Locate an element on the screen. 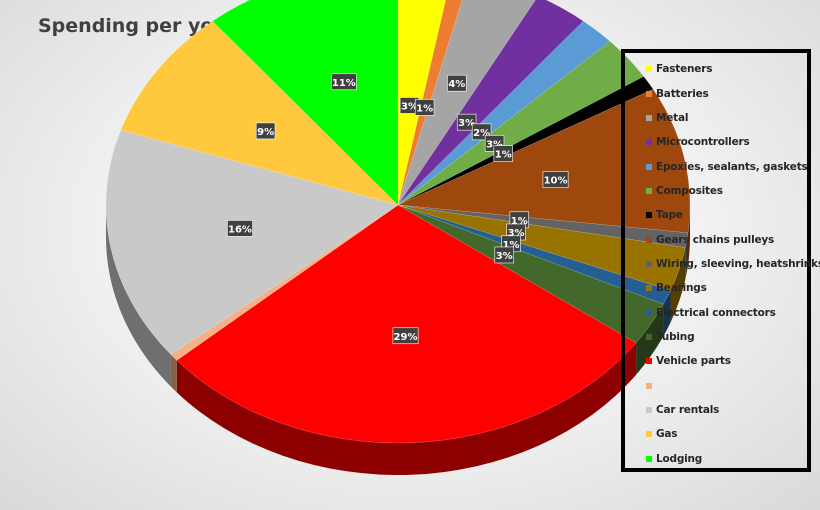 This screenshot has height=510, width=820. data-label-16: 11% is located at coordinates (343, 82).